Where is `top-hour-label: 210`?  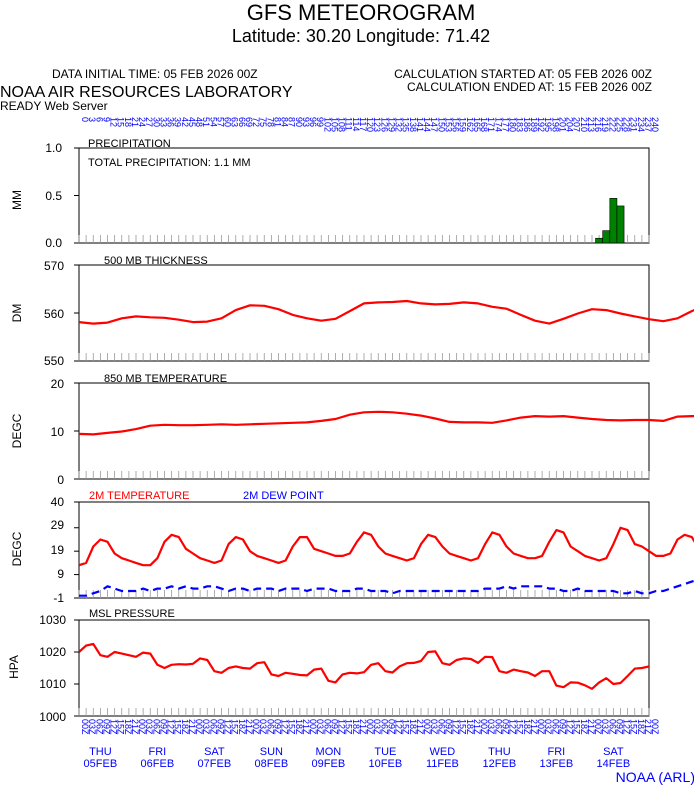 top-hour-label: 210 is located at coordinates (584, 124).